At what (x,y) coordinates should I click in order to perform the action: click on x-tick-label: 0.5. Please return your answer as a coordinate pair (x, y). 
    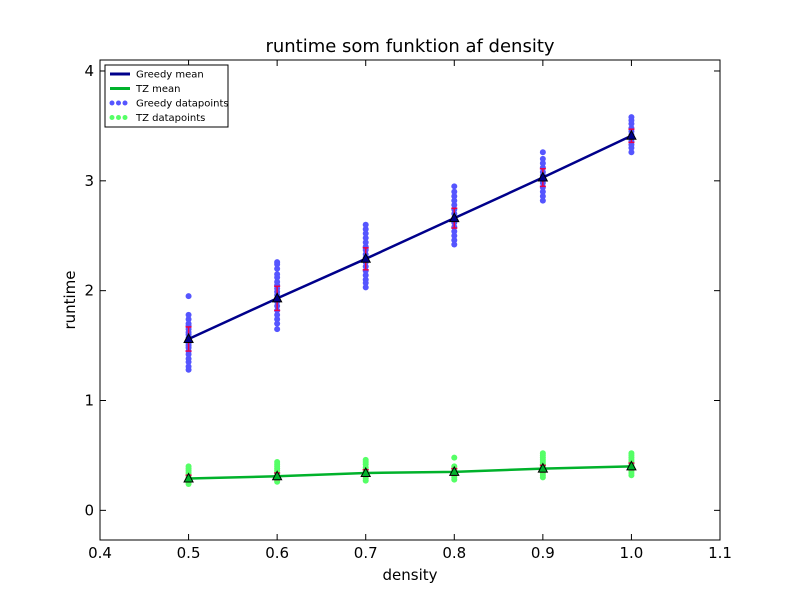
    Looking at the image, I should click on (189, 553).